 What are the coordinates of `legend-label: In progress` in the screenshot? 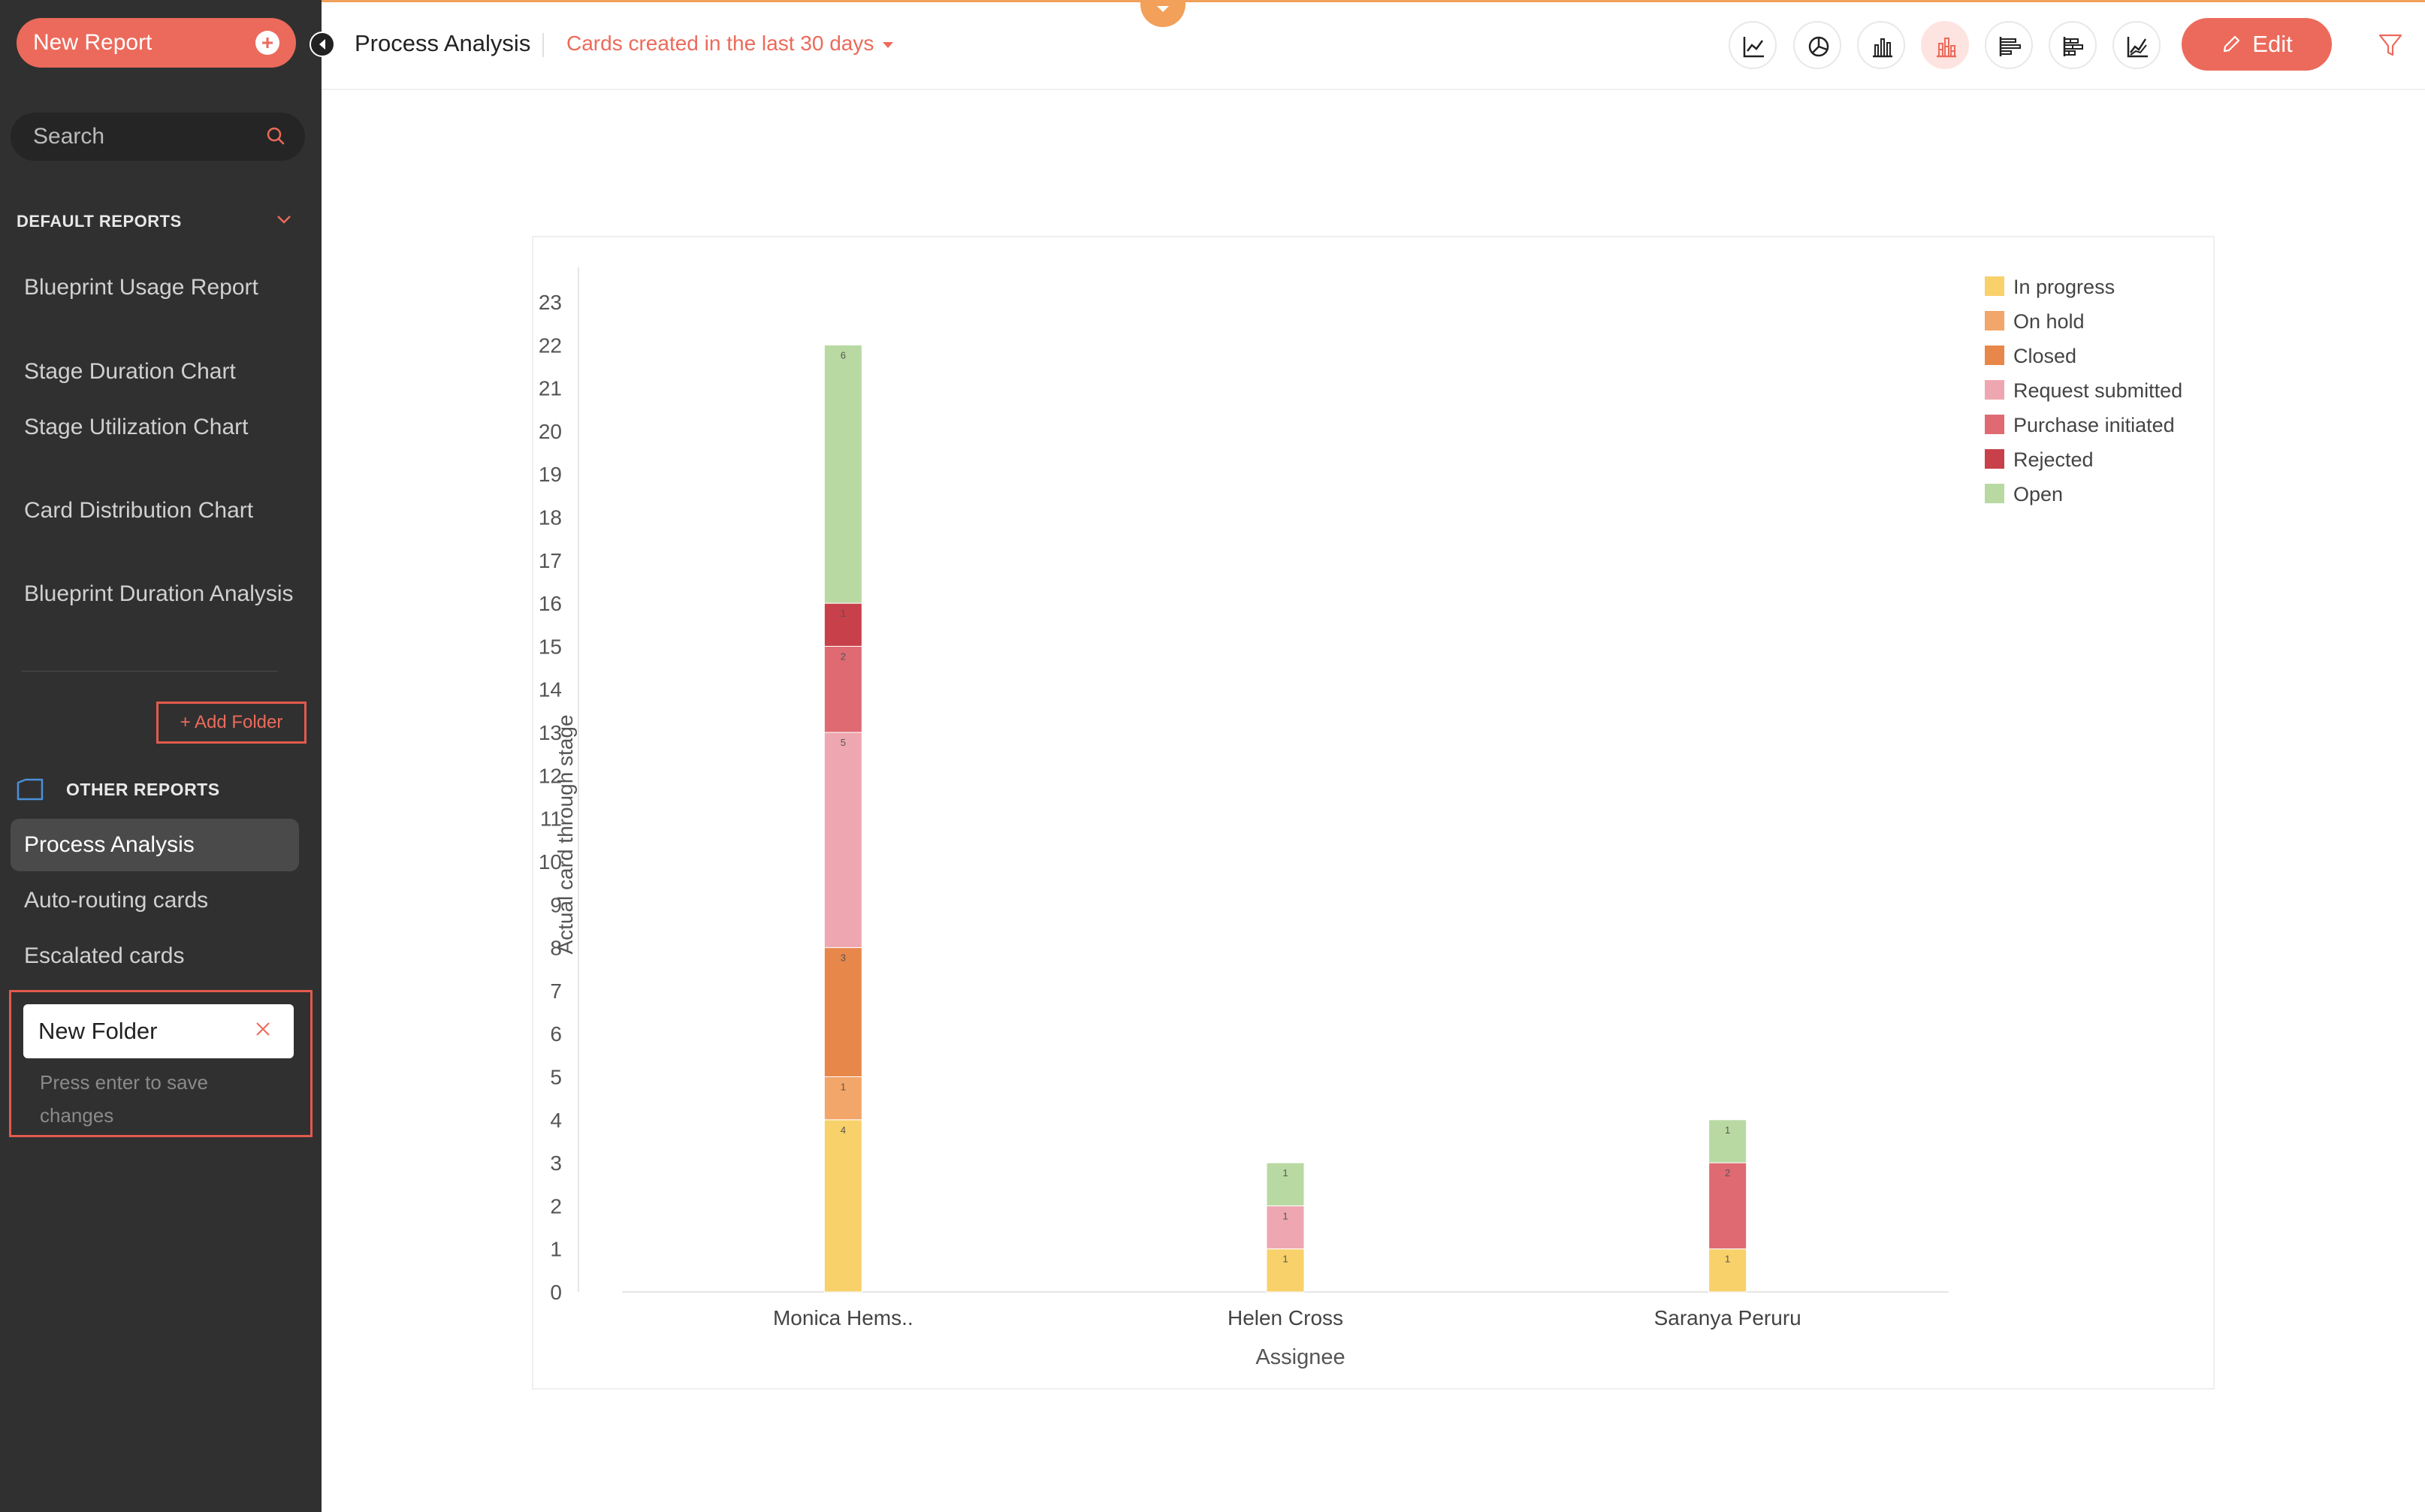 It's located at (2064, 287).